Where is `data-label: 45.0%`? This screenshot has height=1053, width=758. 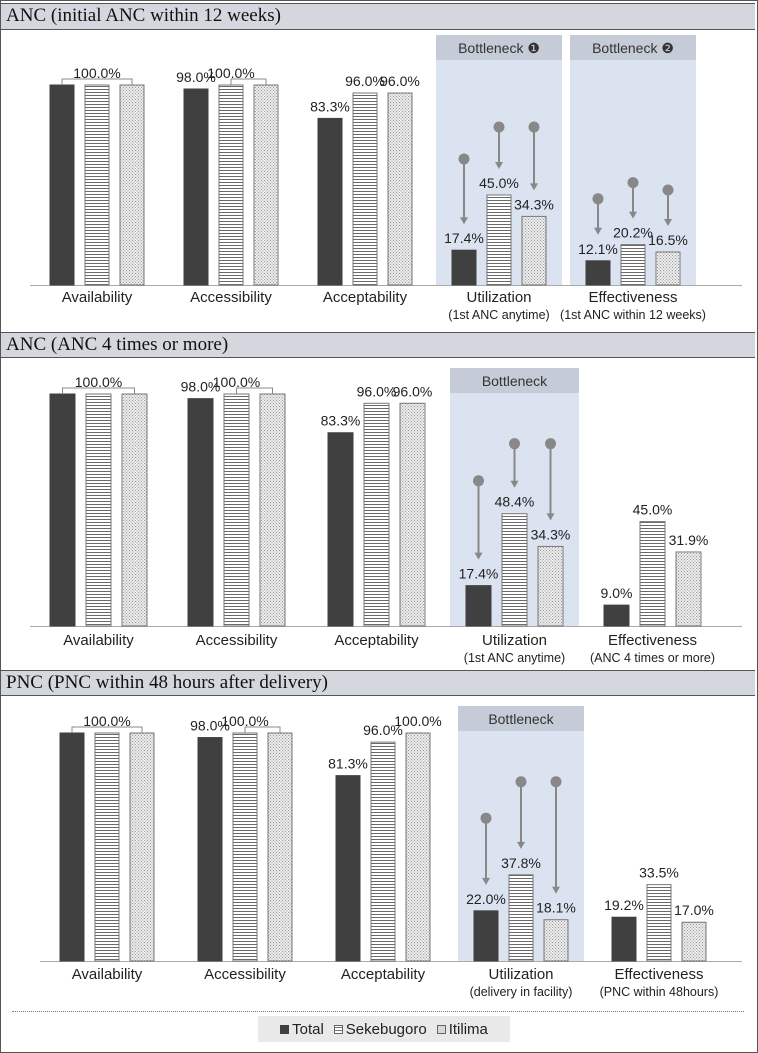 data-label: 45.0% is located at coordinates (653, 510).